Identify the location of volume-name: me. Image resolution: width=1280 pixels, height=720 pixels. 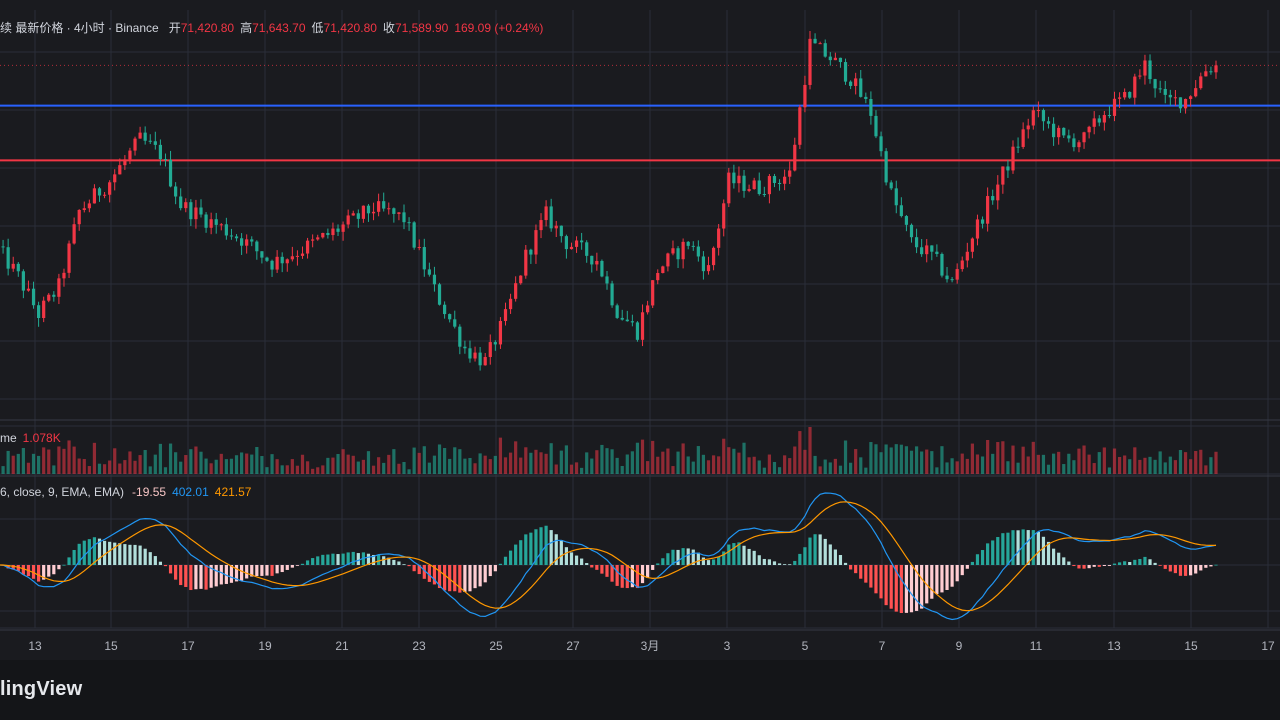
(8, 438).